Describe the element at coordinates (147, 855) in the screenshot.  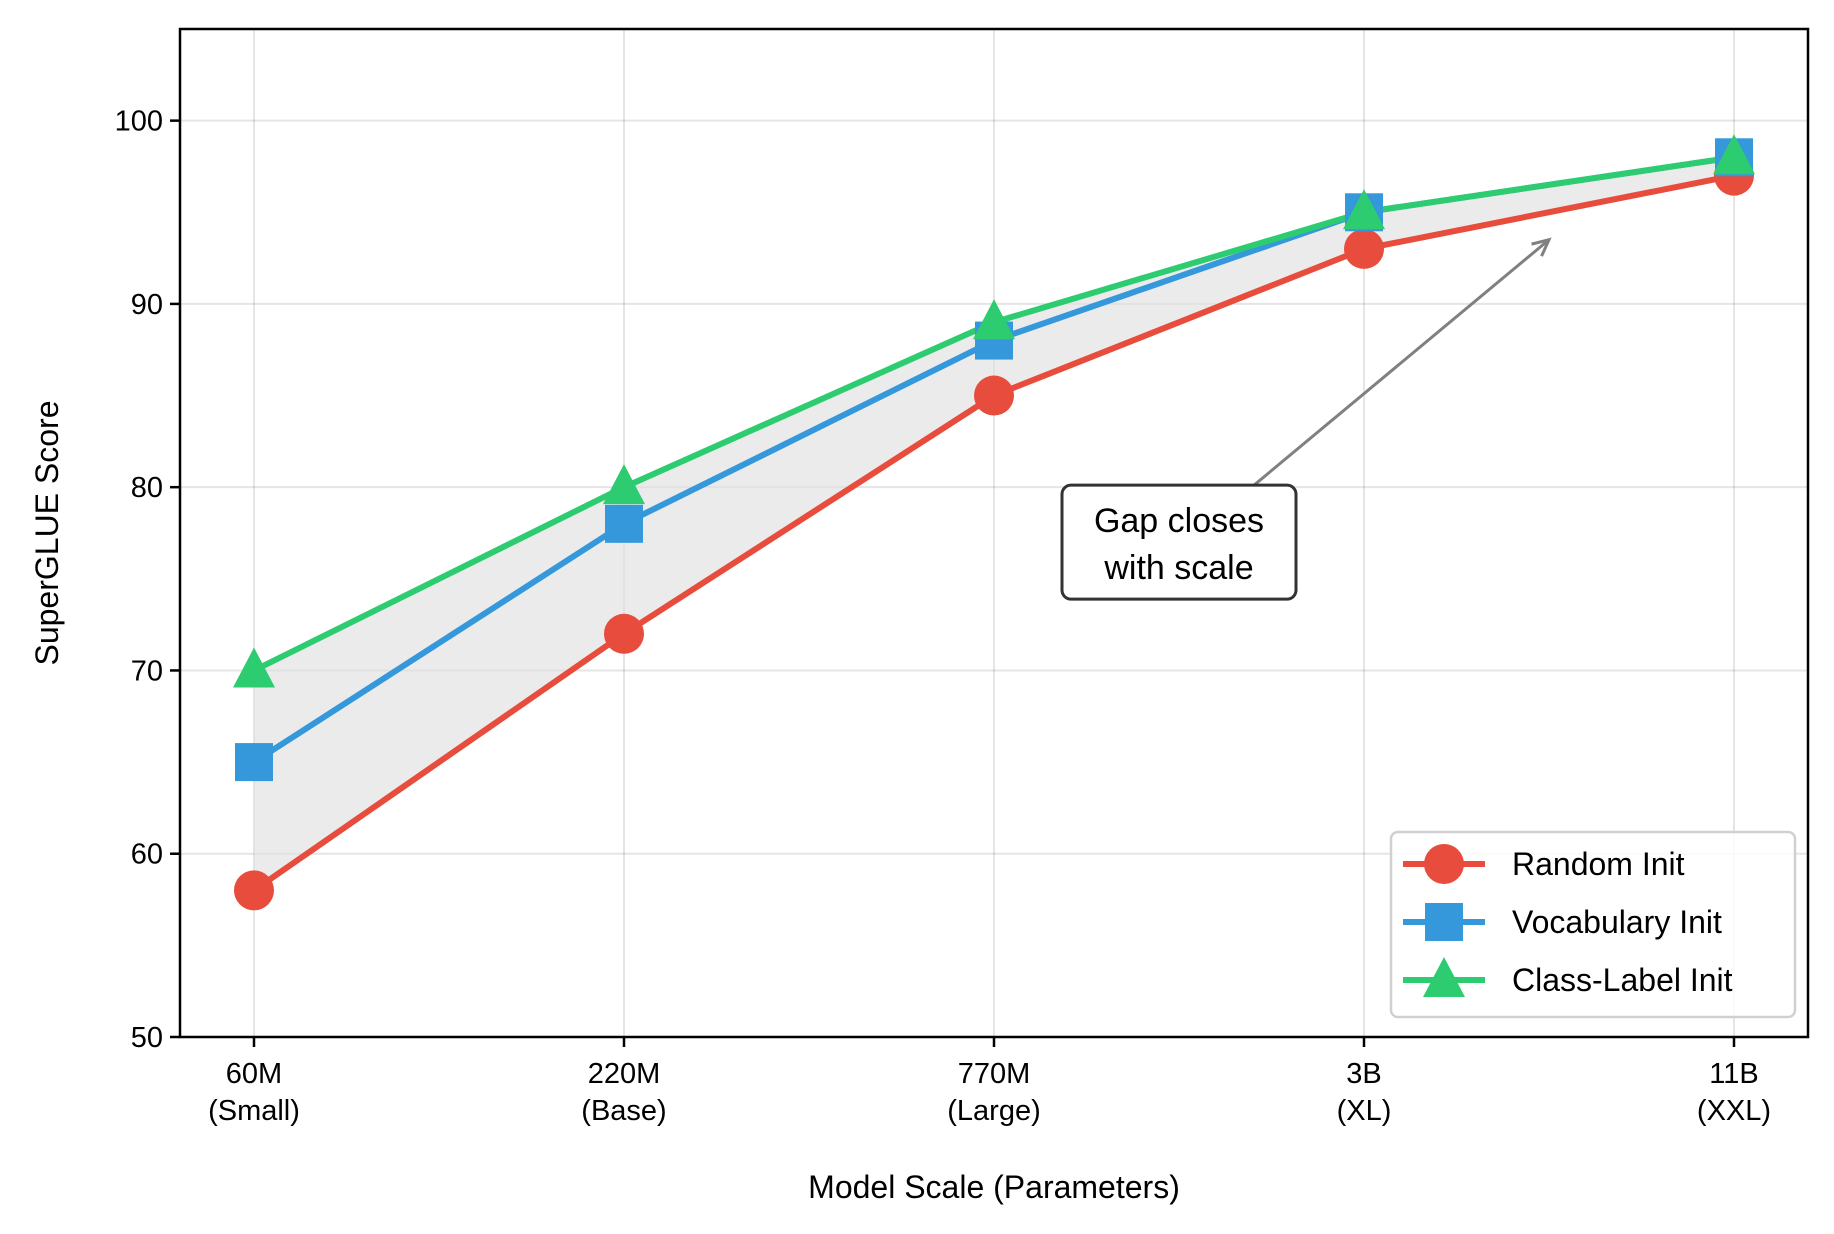
I see `y-tick-label: 60` at that location.